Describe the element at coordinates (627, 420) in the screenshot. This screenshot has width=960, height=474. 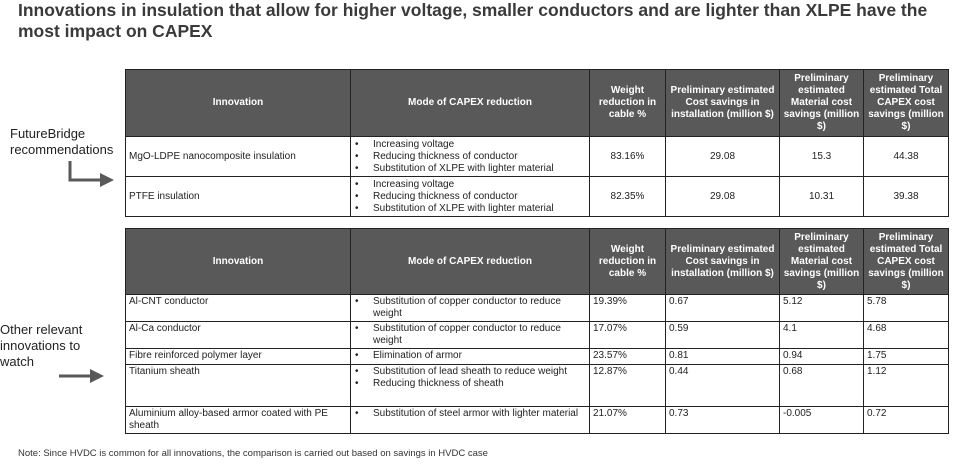
I see `weight-cell: 21.07%` at that location.